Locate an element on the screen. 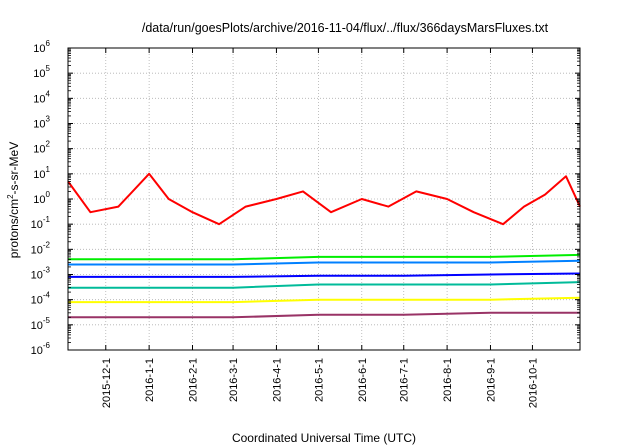  y-tick-label: 10⁻³ is located at coordinates (41, 274).